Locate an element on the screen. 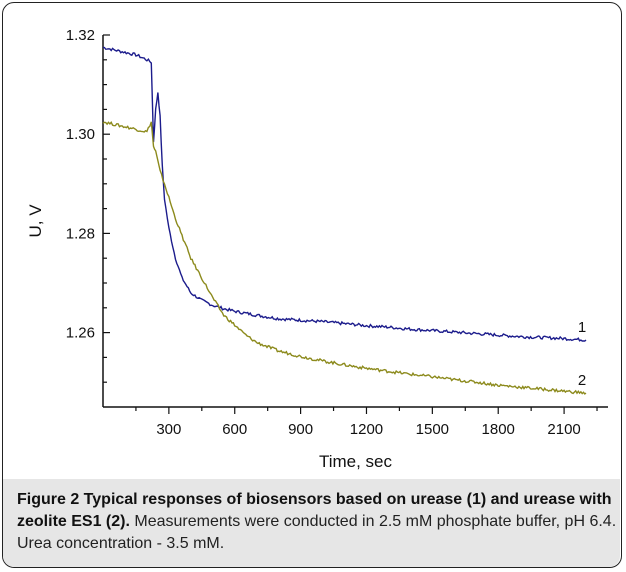 The height and width of the screenshot is (572, 626). y-axis-label: U, V is located at coordinates (35, 221).